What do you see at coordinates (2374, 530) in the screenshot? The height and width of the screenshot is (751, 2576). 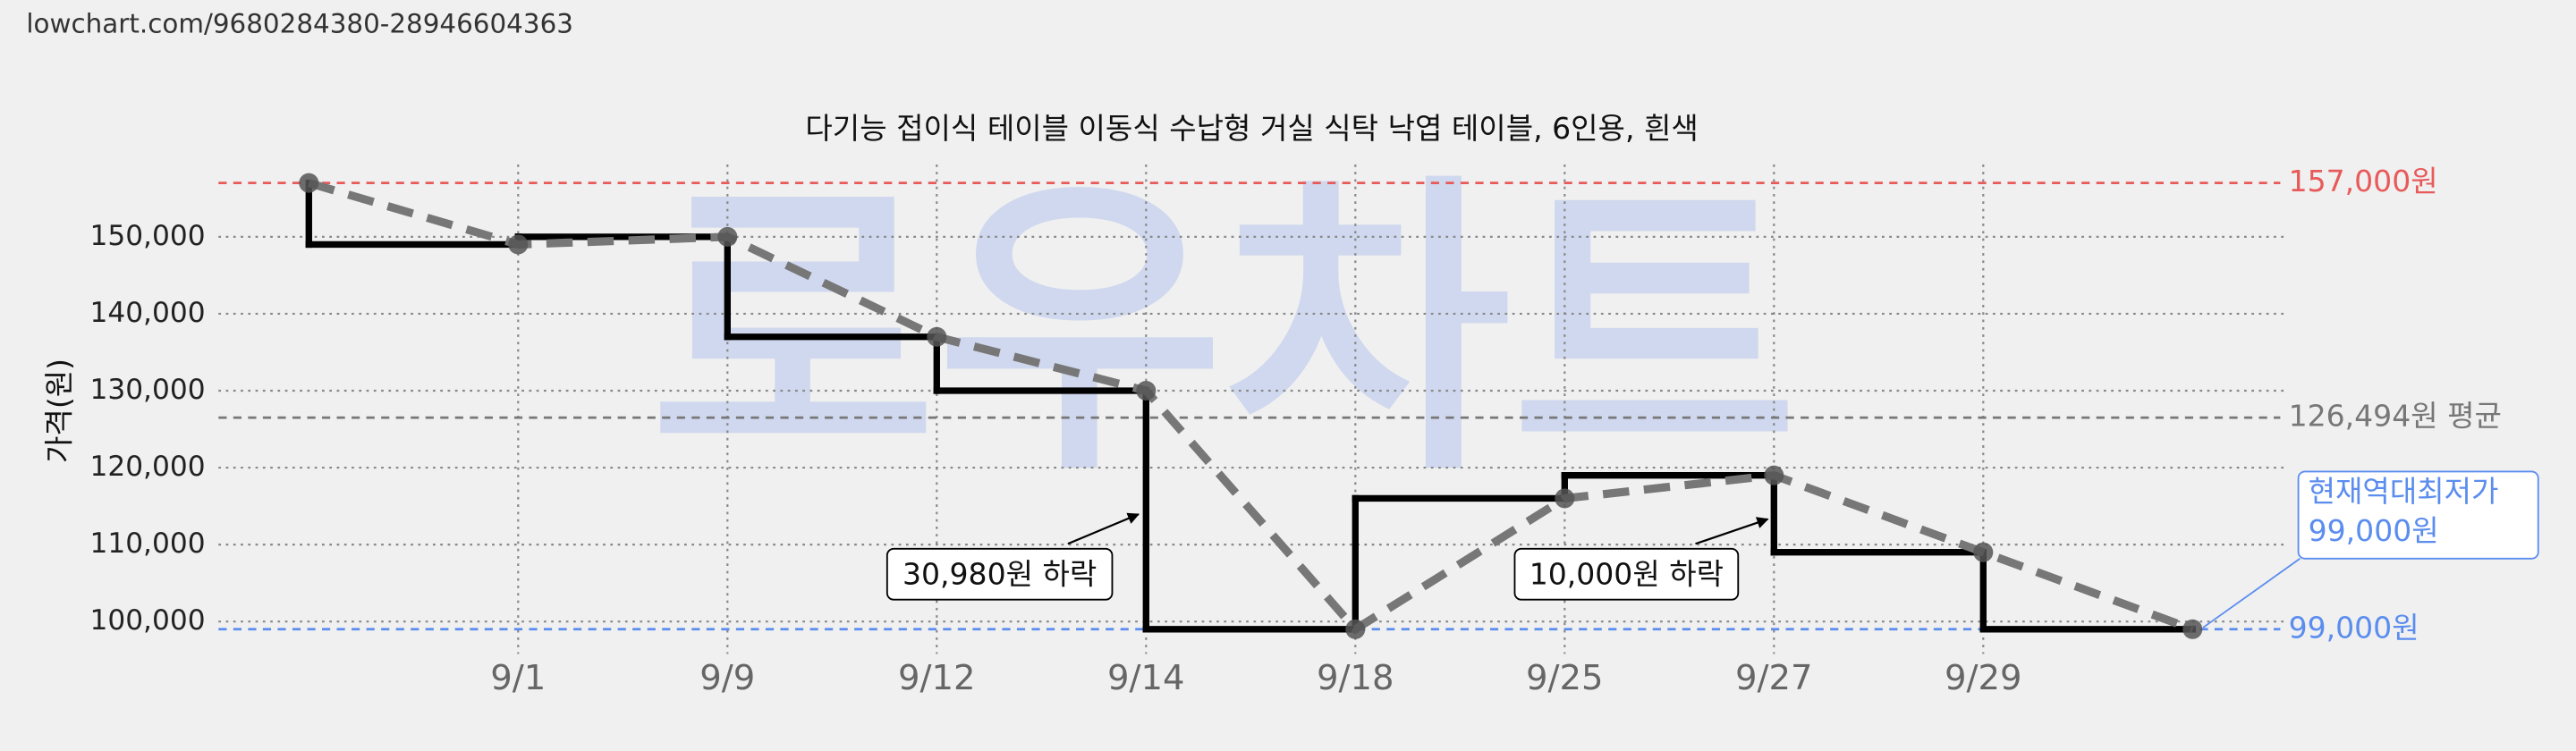 I see `annotation-text: 99,000원` at bounding box center [2374, 530].